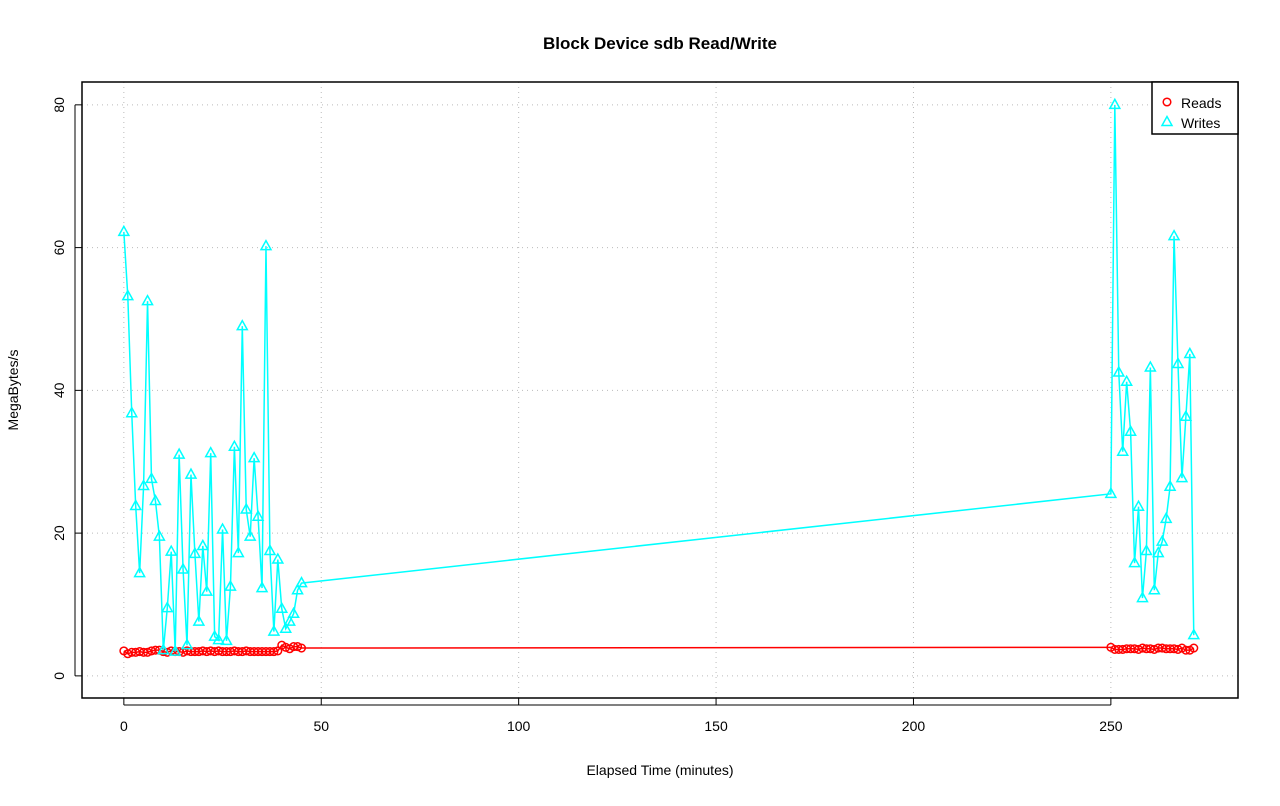 The image size is (1280, 806). What do you see at coordinates (59, 105) in the screenshot?
I see `y-tick-label: 80` at bounding box center [59, 105].